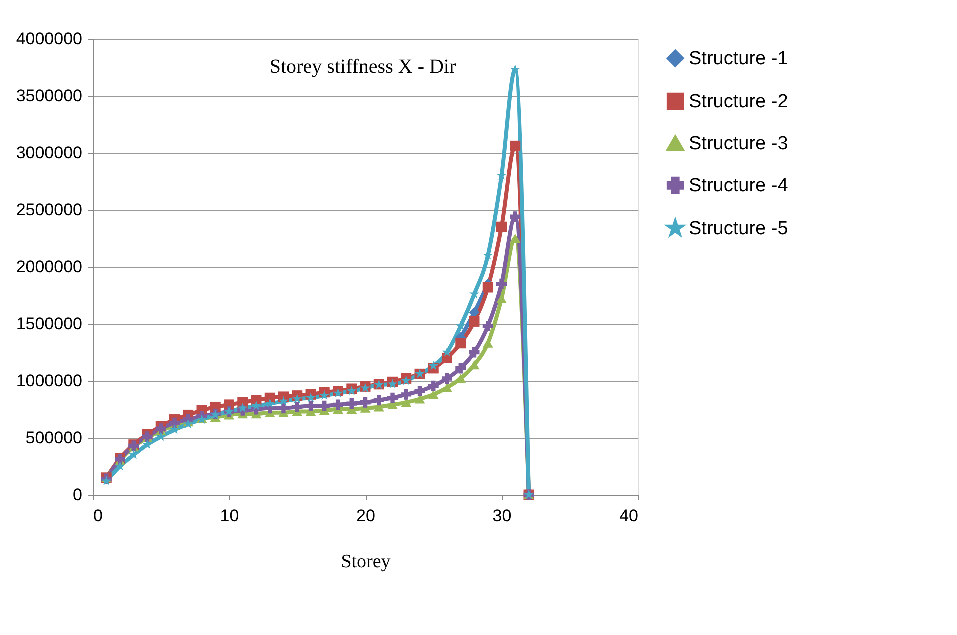 The height and width of the screenshot is (635, 957). What do you see at coordinates (49, 324) in the screenshot?
I see `y-tick-label: 1500000` at bounding box center [49, 324].